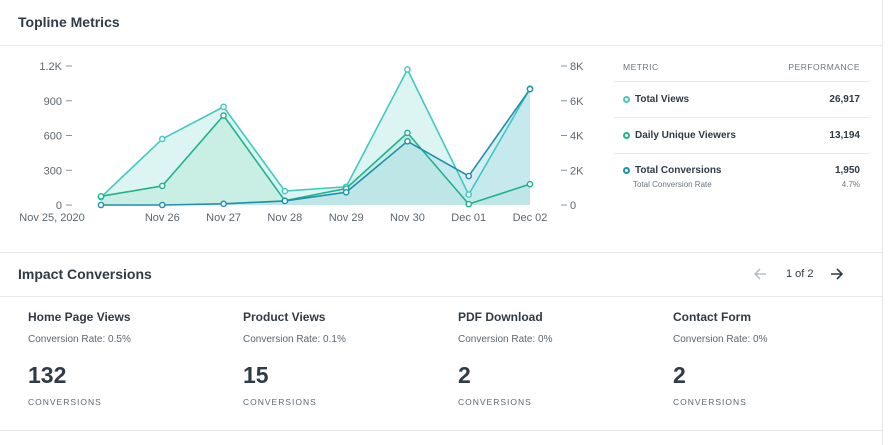 The height and width of the screenshot is (445, 889). What do you see at coordinates (685, 135) in the screenshot?
I see `metric-label: Daily Unique Viewers` at bounding box center [685, 135].